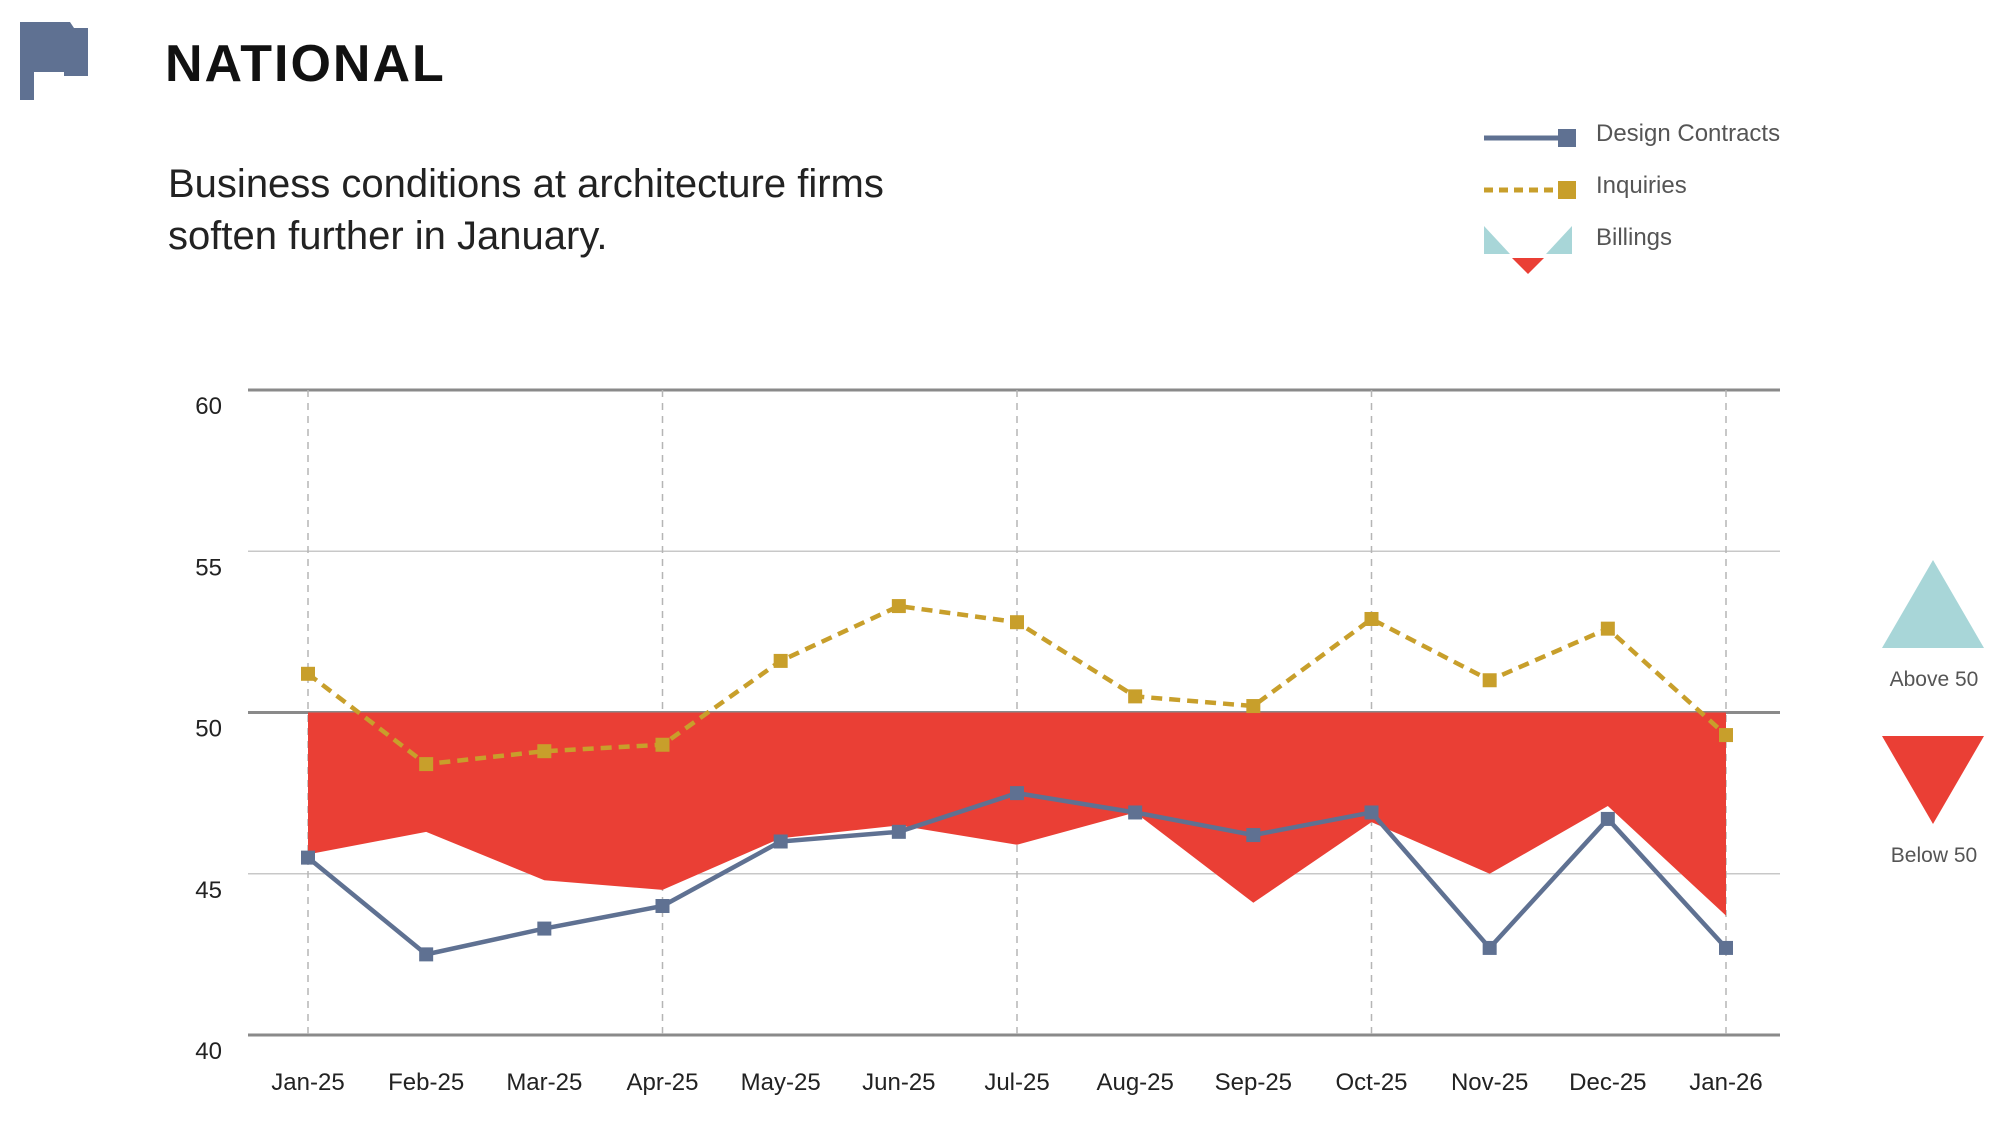 The image size is (2000, 1143). Describe the element at coordinates (208, 729) in the screenshot. I see `y-tick-label: 50` at that location.